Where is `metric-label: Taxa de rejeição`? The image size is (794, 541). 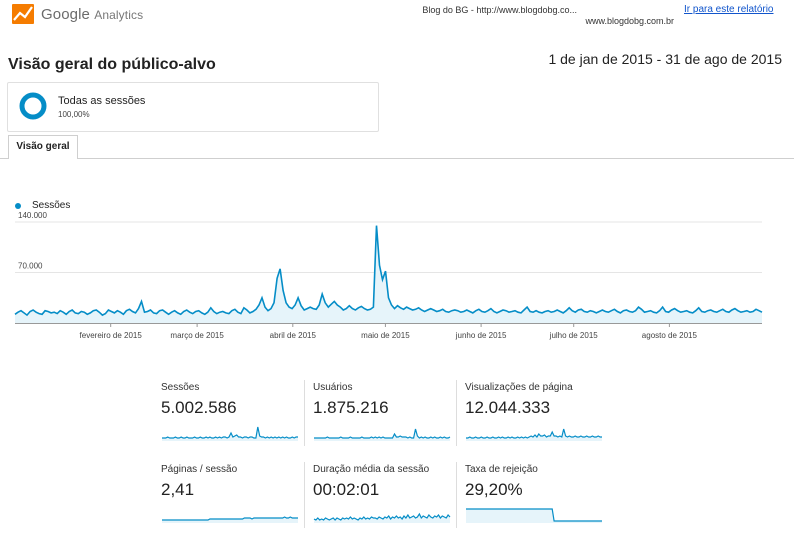
metric-label: Taxa de rejeição is located at coordinates (501, 469).